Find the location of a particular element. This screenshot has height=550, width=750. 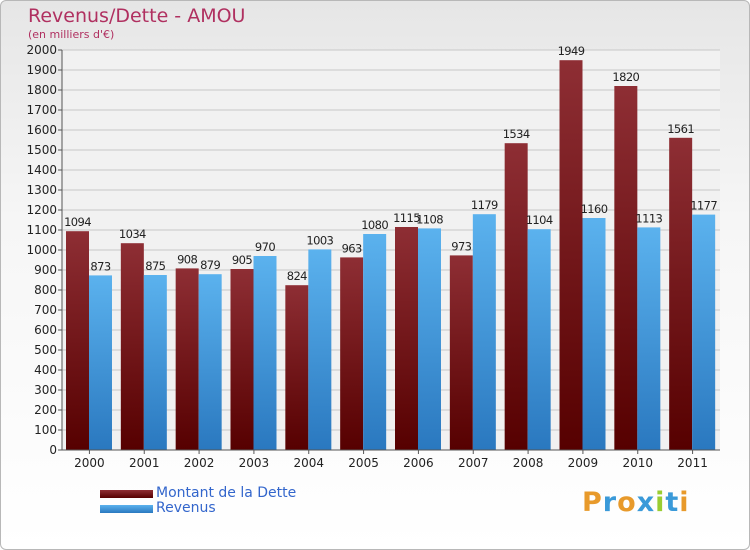

y-tick-label: 100 is located at coordinates (45, 430).